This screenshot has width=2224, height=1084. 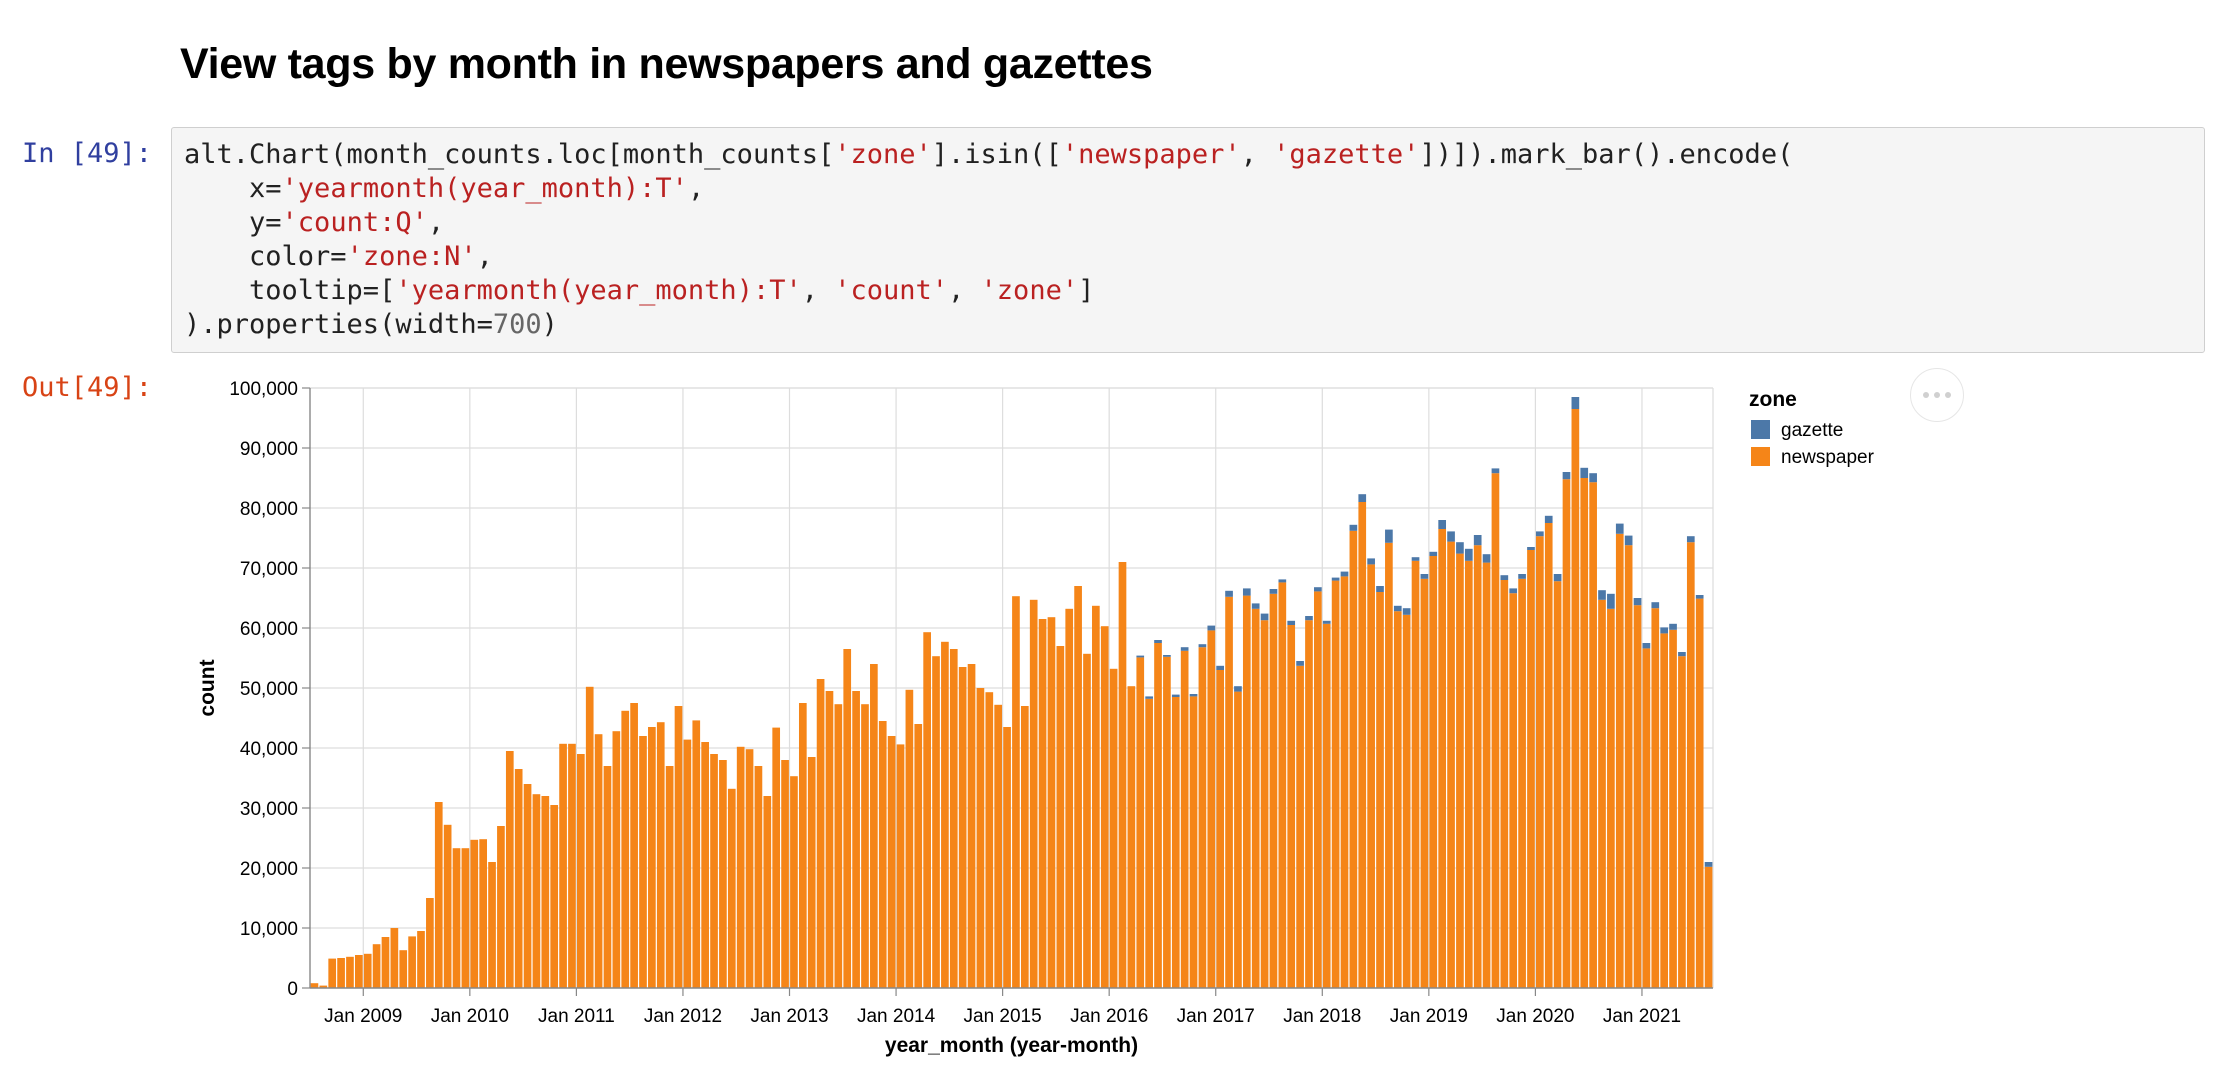 What do you see at coordinates (1760, 429) in the screenshot?
I see `legend-swatch-gazette` at bounding box center [1760, 429].